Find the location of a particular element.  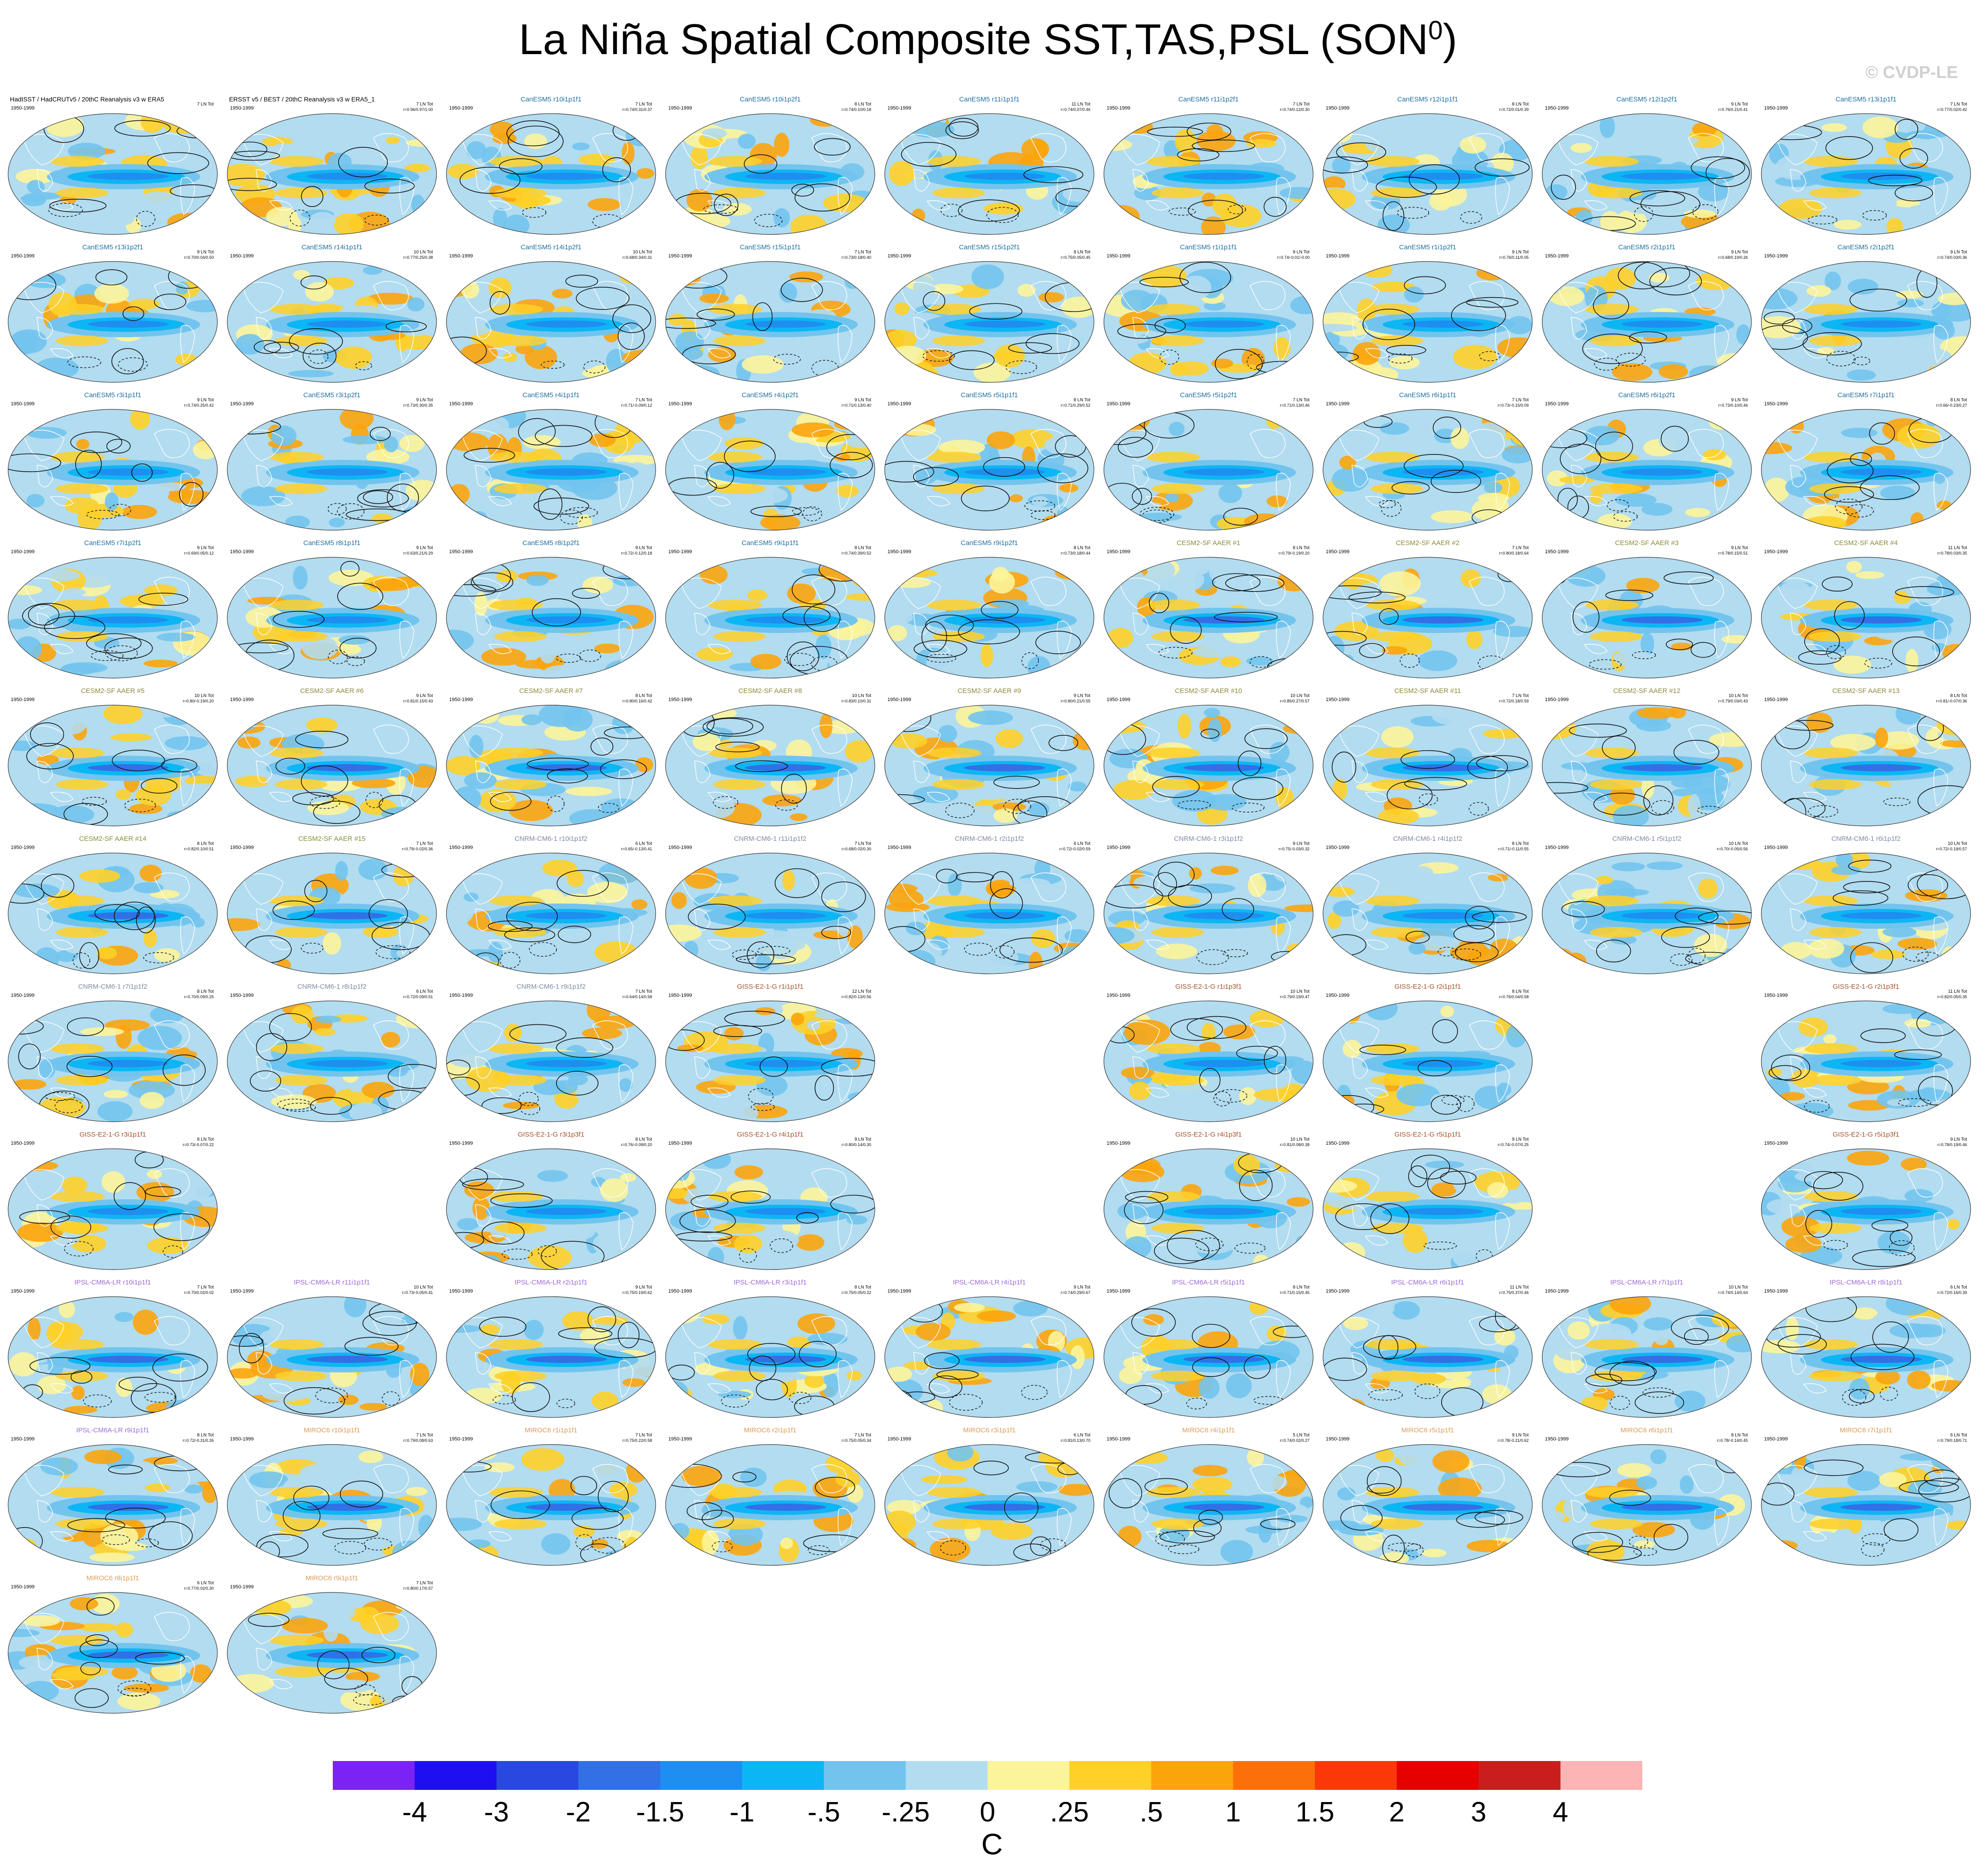

panel-title: CanESM5 r10i1p1f1 is located at coordinates (551, 100).